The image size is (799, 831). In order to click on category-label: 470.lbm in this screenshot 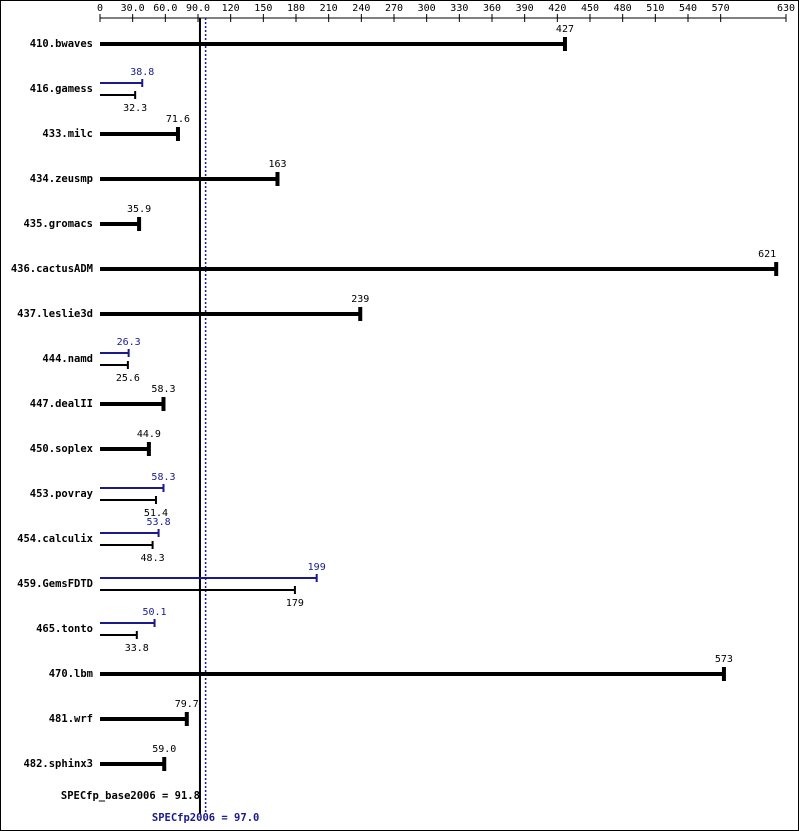, I will do `click(71, 674)`.